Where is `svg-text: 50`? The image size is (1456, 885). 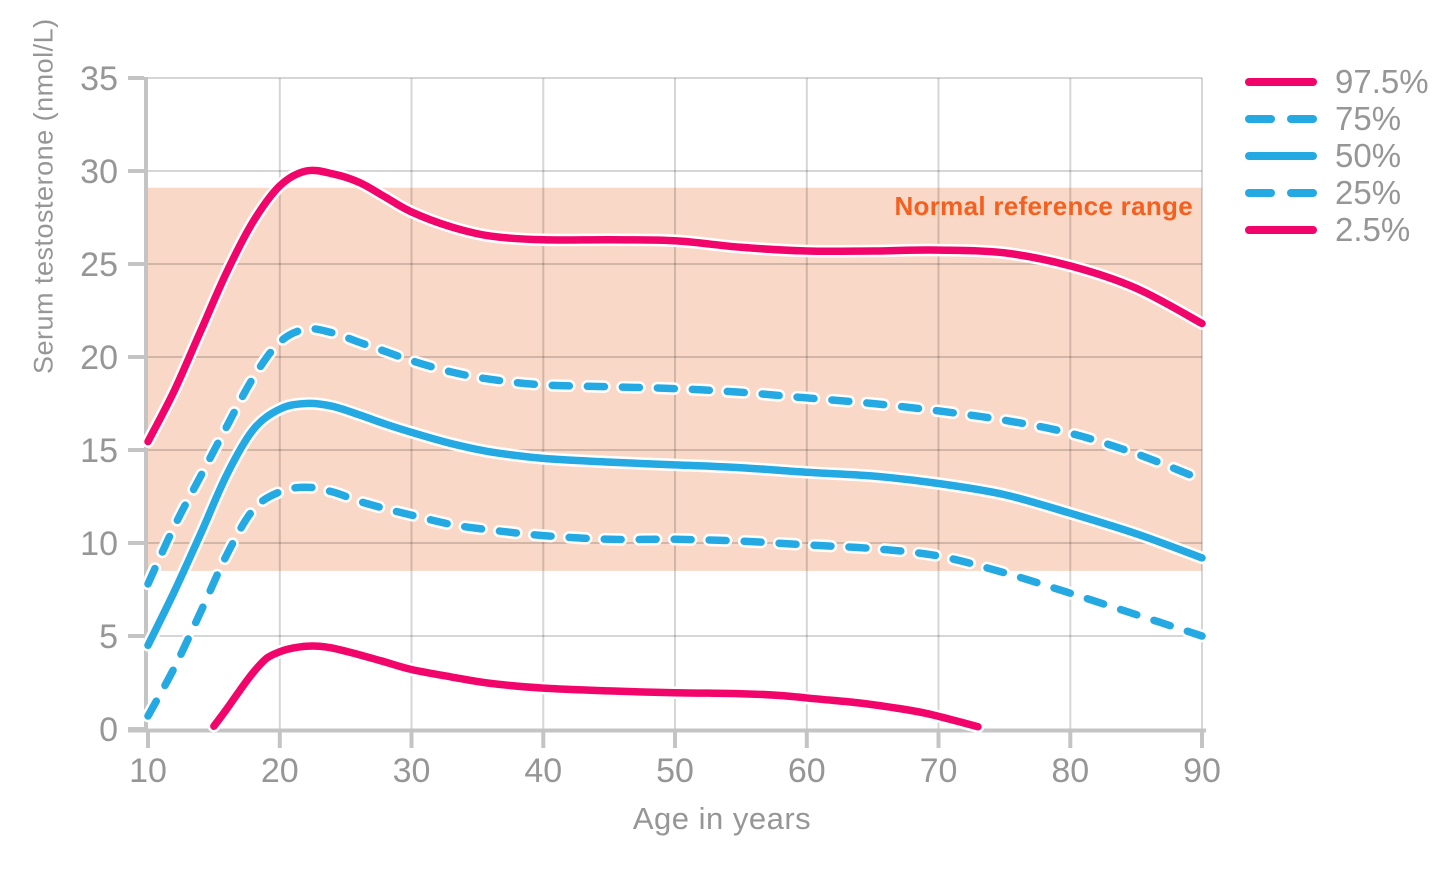
svg-text: 50 is located at coordinates (675, 771).